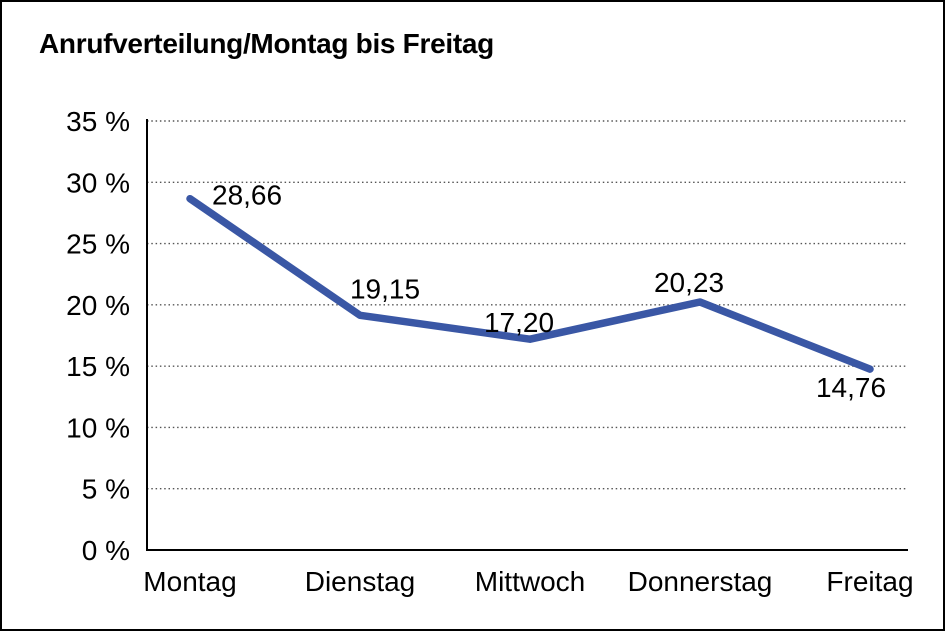 This screenshot has width=945, height=631. What do you see at coordinates (869, 581) in the screenshot?
I see `x-category-label: Freitag` at bounding box center [869, 581].